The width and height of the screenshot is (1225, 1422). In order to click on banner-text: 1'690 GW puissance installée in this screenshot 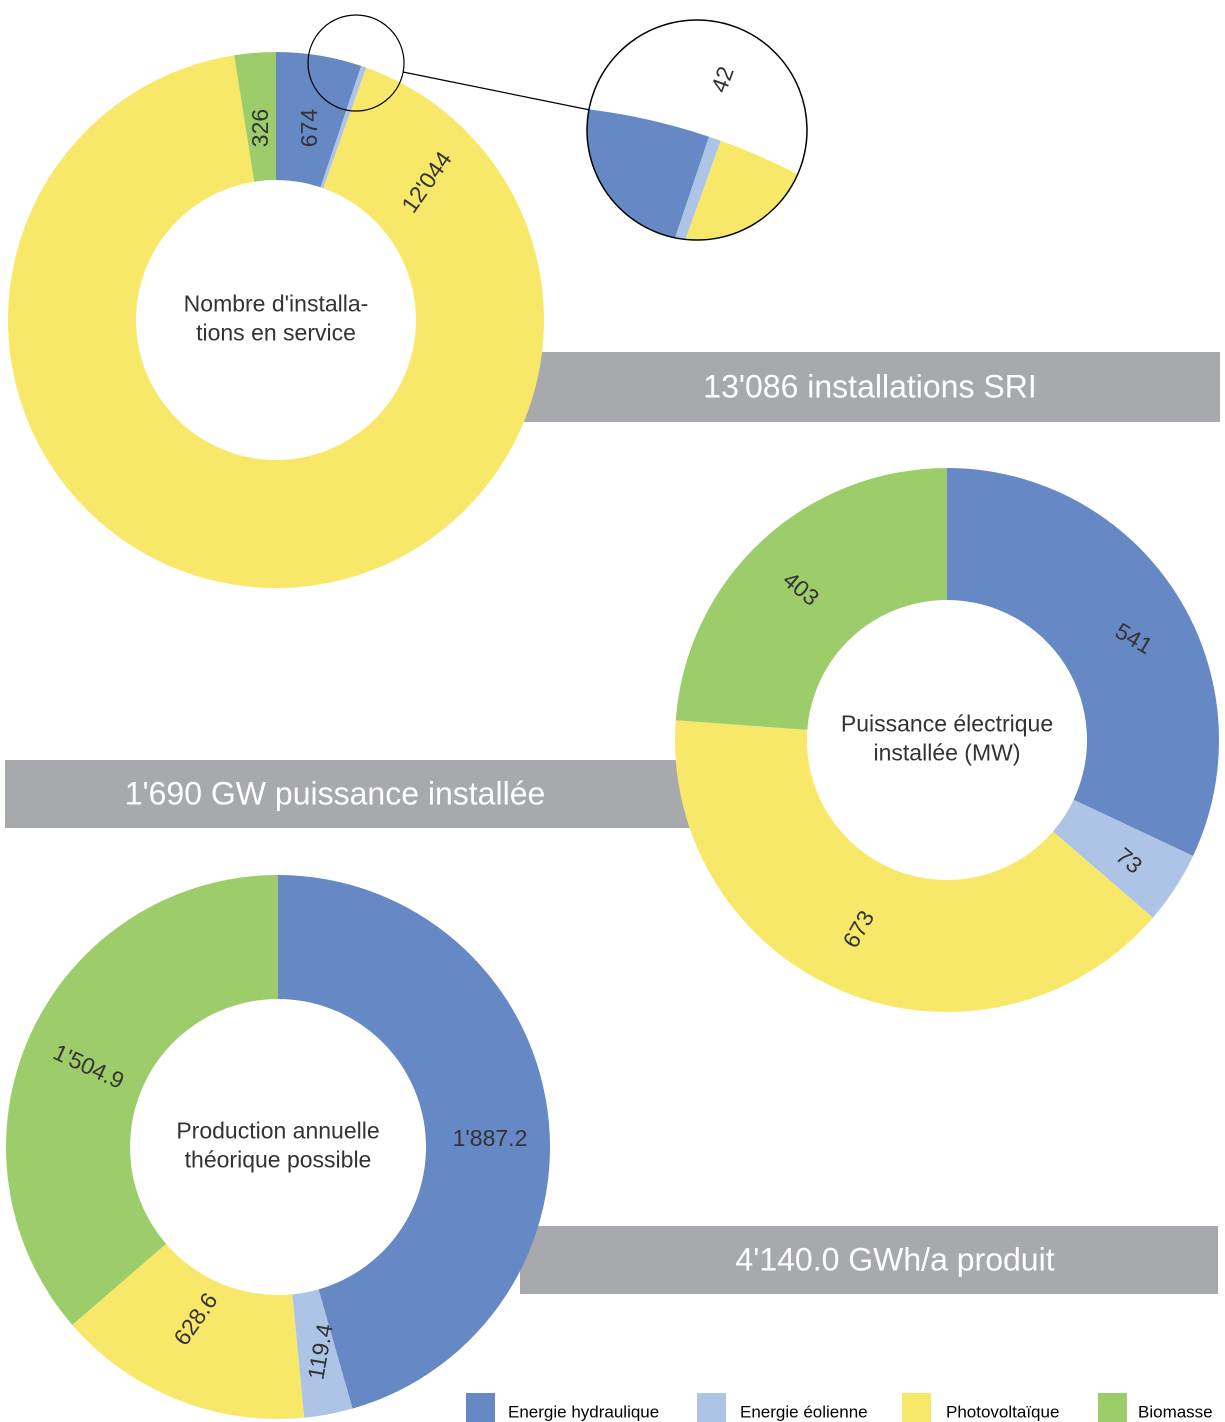, I will do `click(335, 793)`.